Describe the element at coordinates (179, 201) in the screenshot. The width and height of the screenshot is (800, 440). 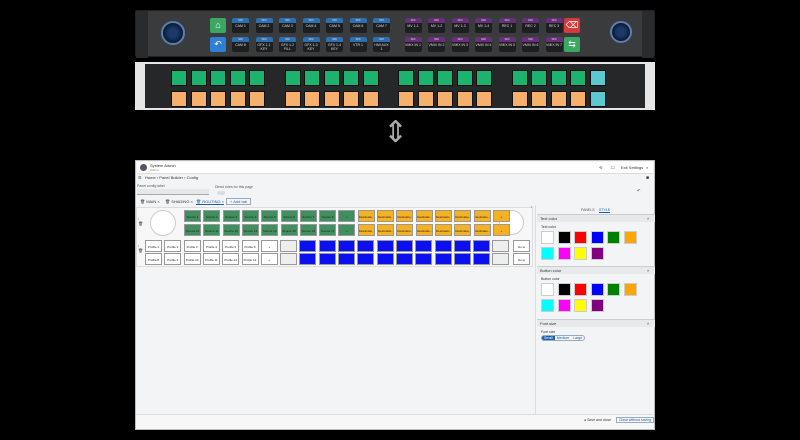
I see `tab-shading: 🗑 SHADING ×` at that location.